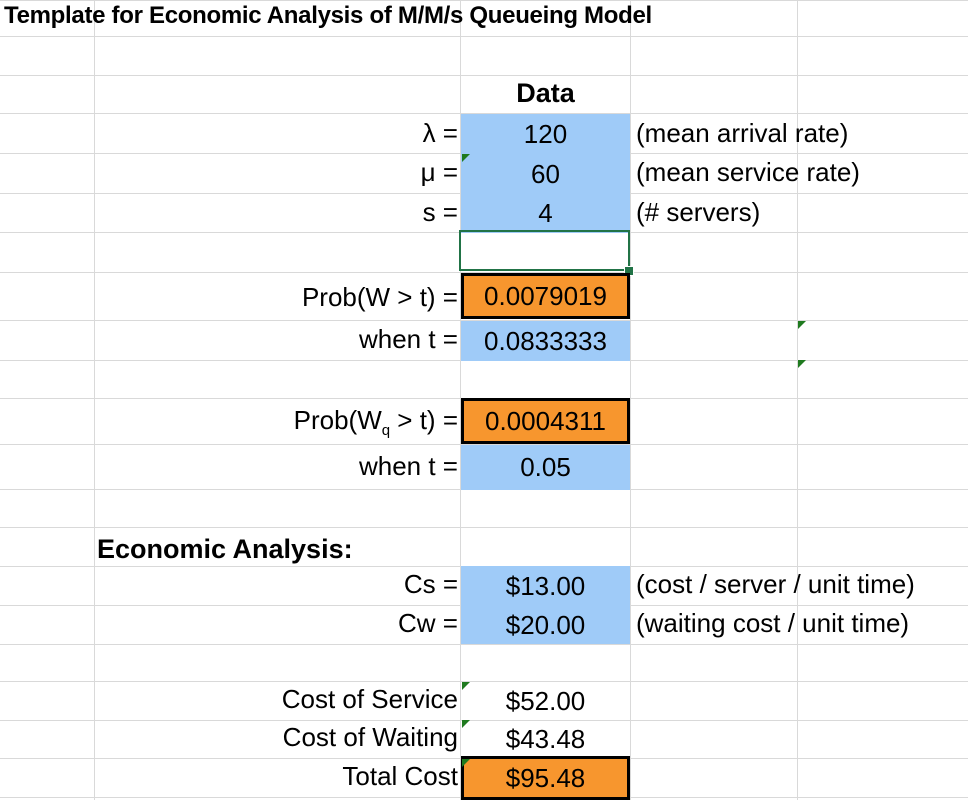  What do you see at coordinates (545, 586) in the screenshot?
I see `cs-cell: $13.00` at bounding box center [545, 586].